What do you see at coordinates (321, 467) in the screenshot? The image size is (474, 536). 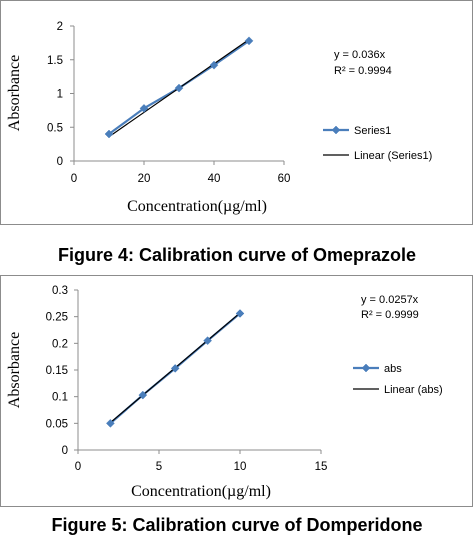 I see `x-tick-label: 15` at bounding box center [321, 467].